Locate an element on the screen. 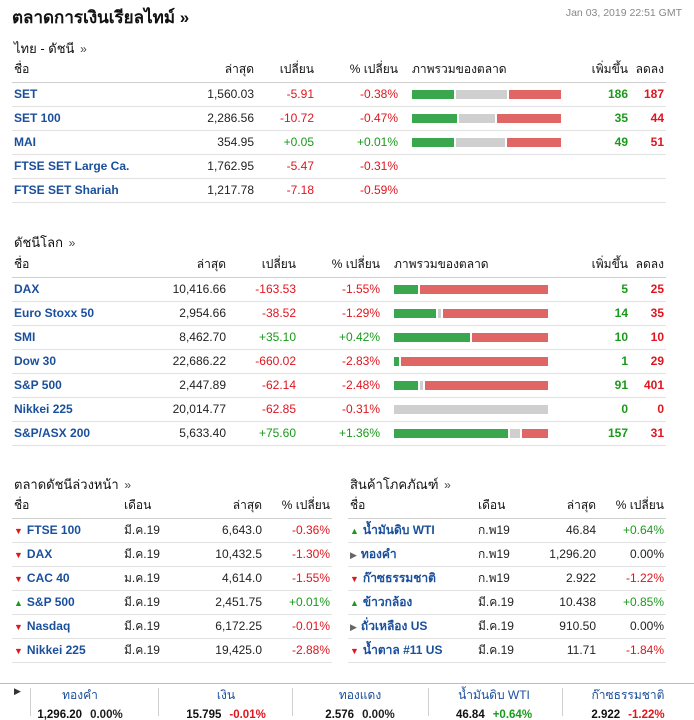 The height and width of the screenshot is (720, 694). instrument-name-link: ทองคำ is located at coordinates (378, 553).